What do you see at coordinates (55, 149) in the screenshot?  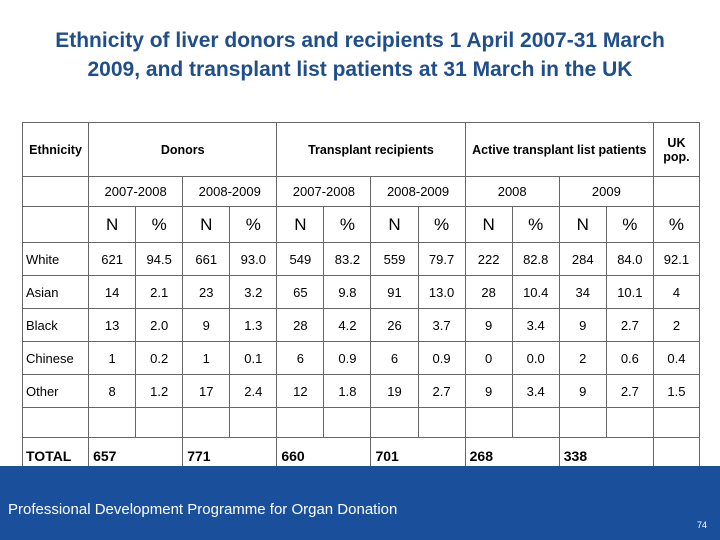 I see `header-ethnicity: Ethnicity` at bounding box center [55, 149].